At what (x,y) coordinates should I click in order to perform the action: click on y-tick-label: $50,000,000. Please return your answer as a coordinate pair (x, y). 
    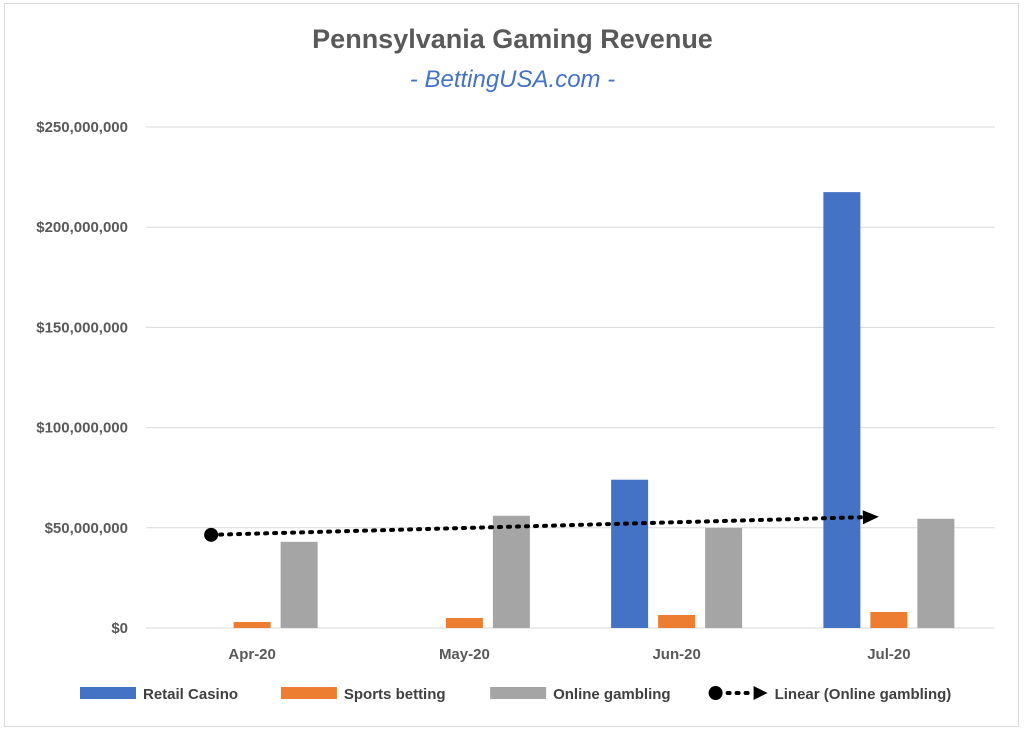
    Looking at the image, I should click on (86, 528).